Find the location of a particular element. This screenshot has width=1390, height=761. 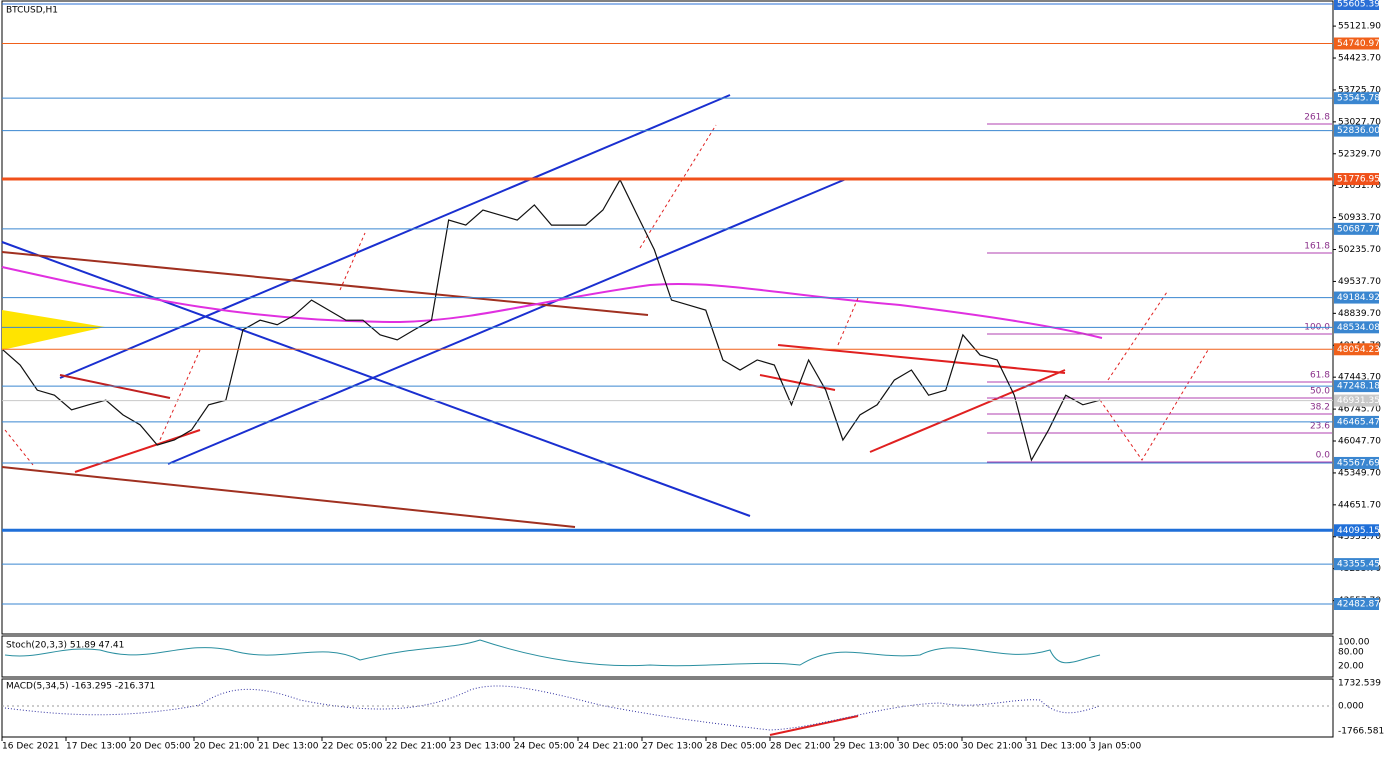

fib-label: 50.0 is located at coordinates (1320, 392).